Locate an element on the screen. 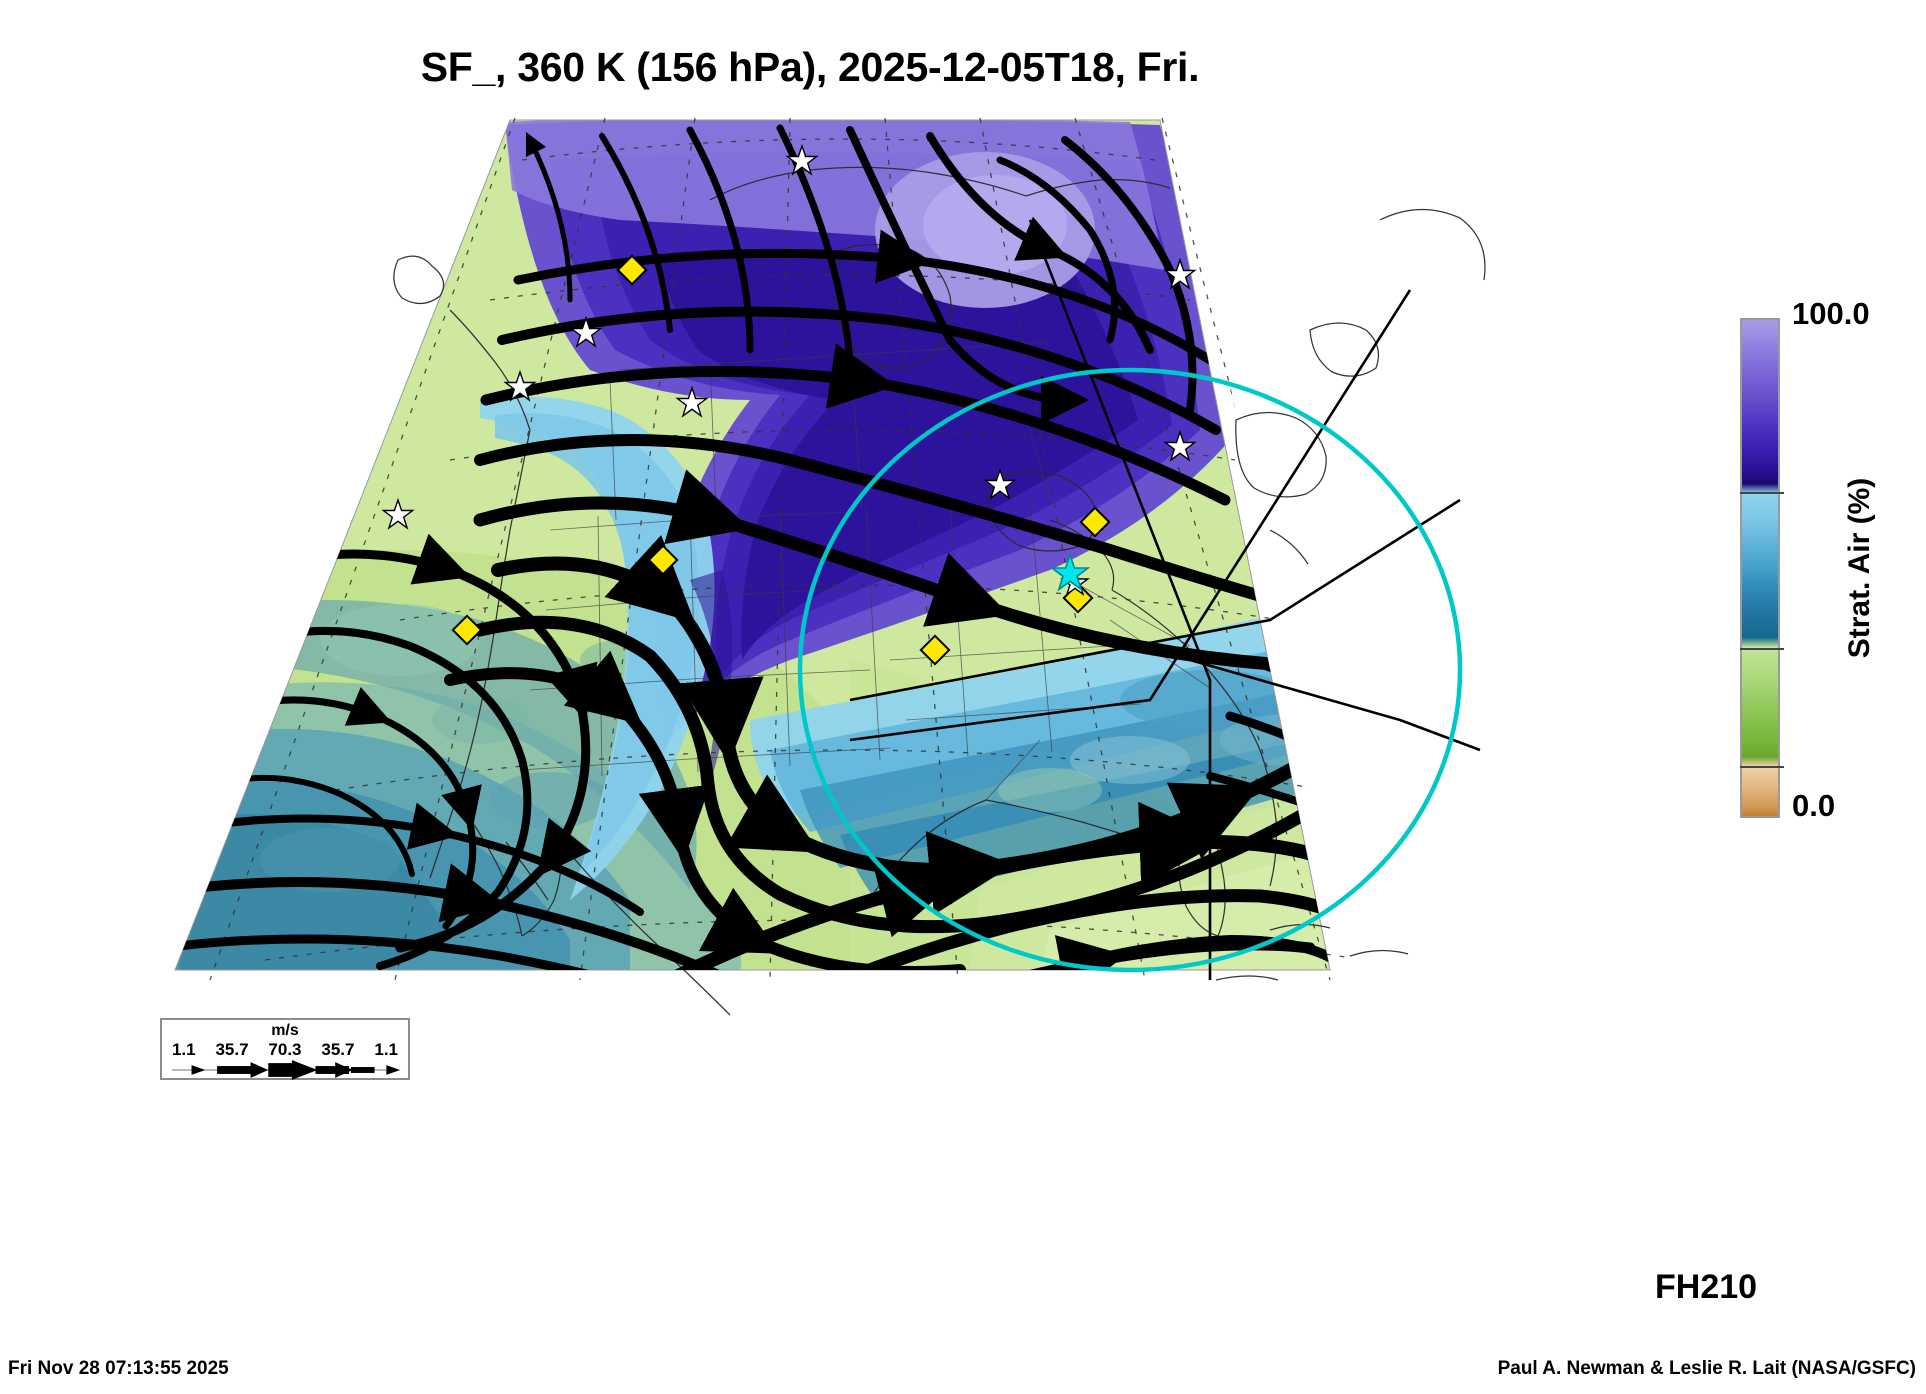 Image resolution: width=1926 pixels, height=1394 pixels. wind-arrow-scale is located at coordinates (286, 1070).